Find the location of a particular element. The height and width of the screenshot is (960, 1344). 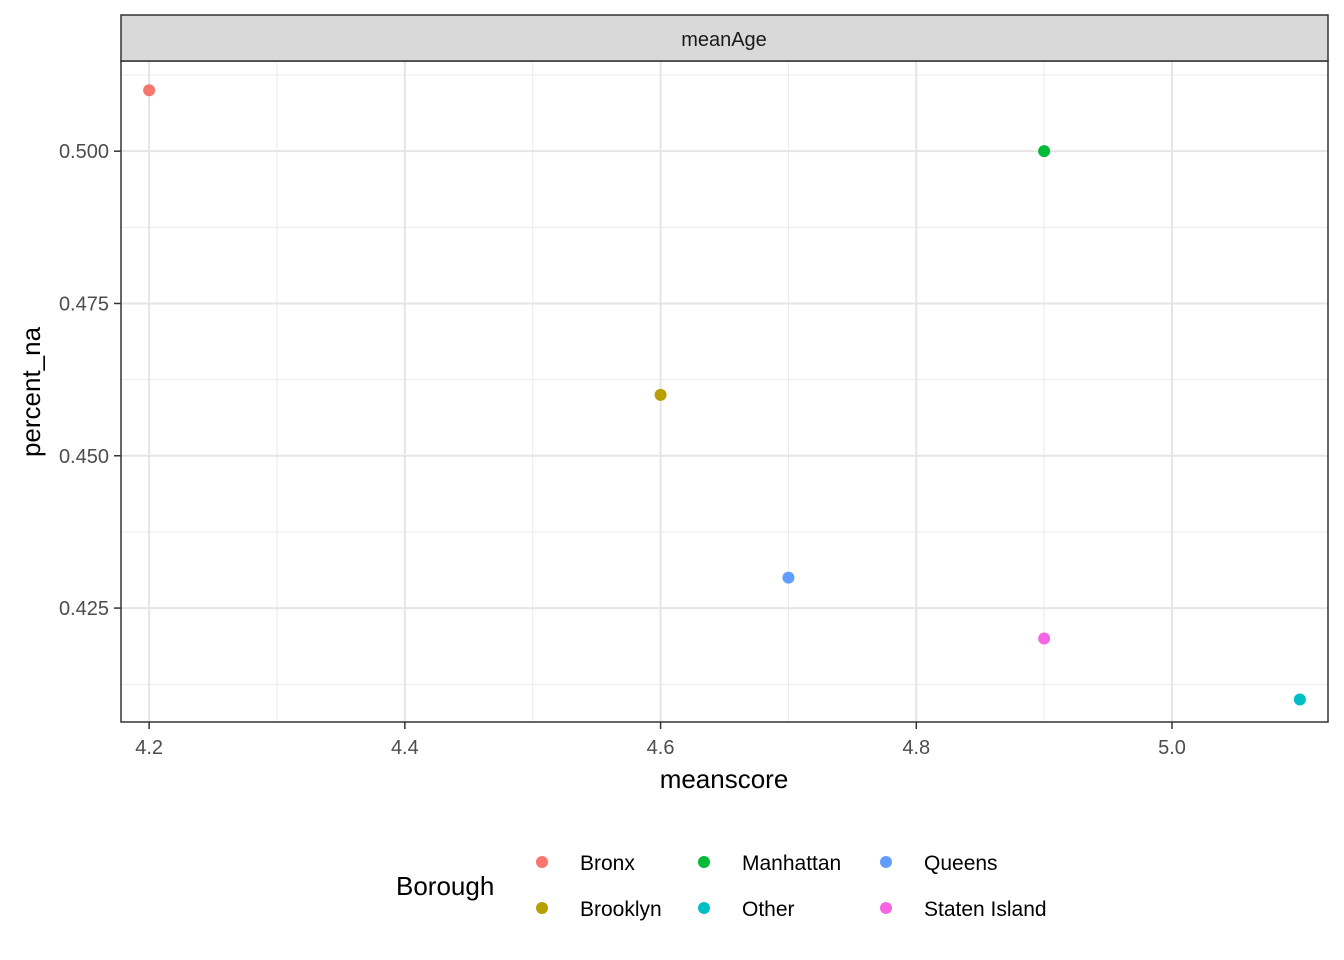

point-brooklyn is located at coordinates (660, 394).